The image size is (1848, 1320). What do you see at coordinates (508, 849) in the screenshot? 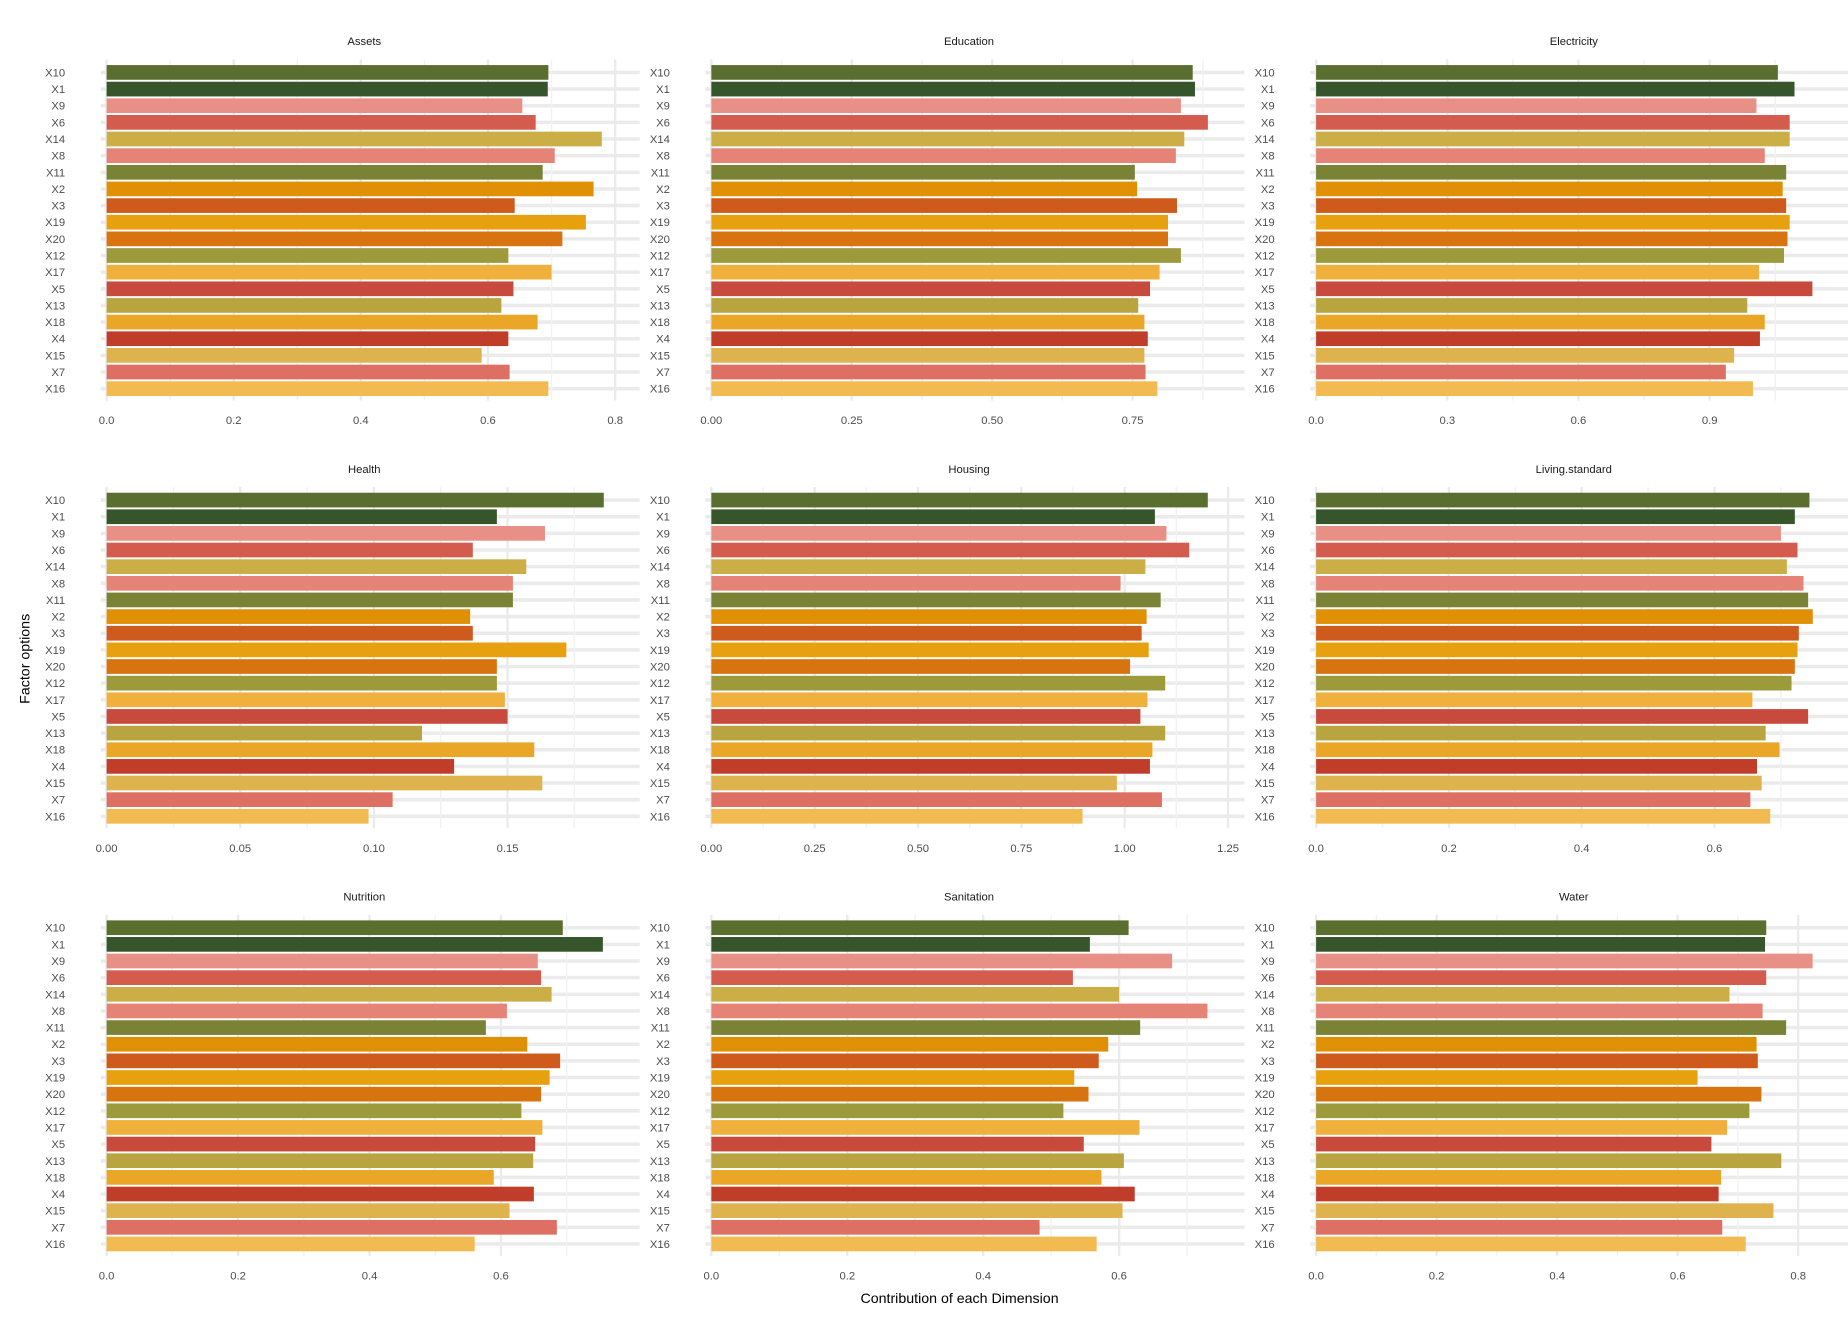
I see `x-tick-label: 0.15` at bounding box center [508, 849].